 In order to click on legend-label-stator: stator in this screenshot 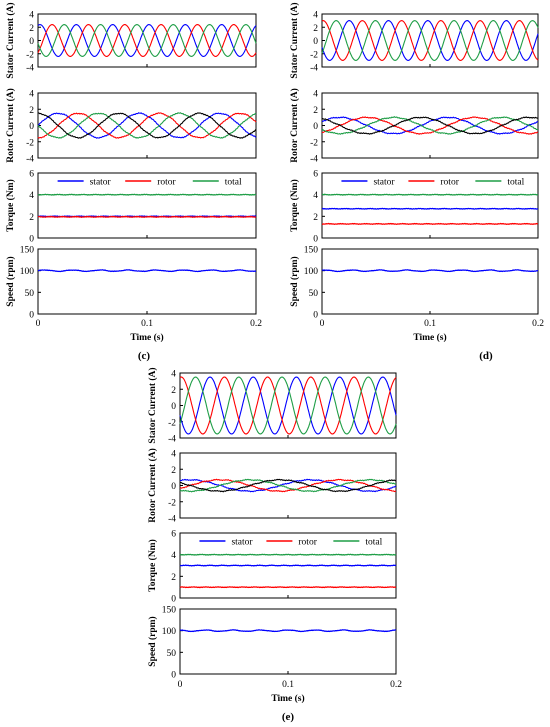, I will do `click(384, 183)`.